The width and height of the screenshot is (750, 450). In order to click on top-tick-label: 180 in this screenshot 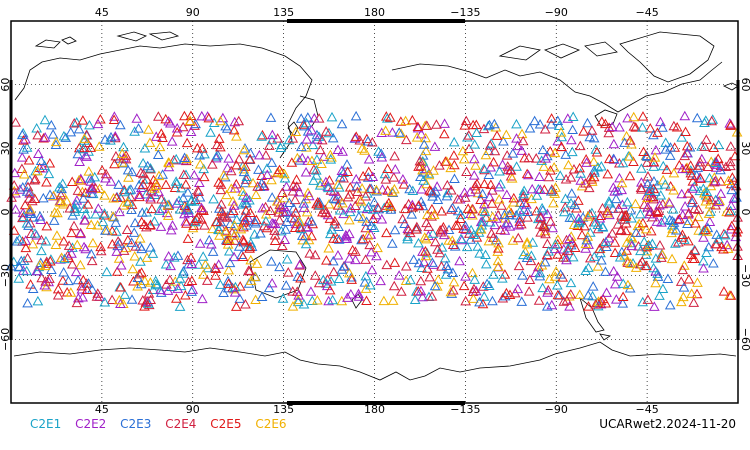, I will do `click(374, 12)`.